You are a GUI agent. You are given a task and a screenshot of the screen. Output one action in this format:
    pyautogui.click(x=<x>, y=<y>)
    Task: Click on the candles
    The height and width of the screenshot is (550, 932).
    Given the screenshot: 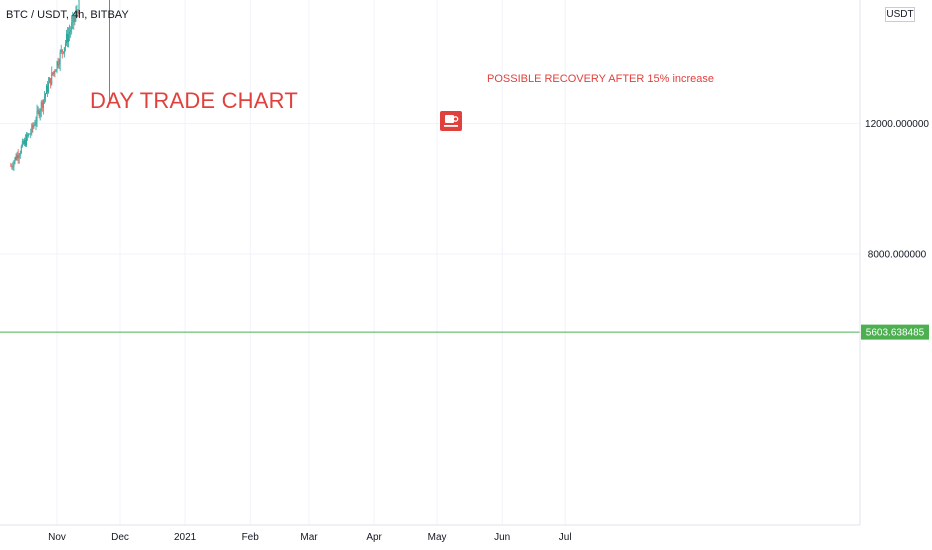 What is the action you would take?
    pyautogui.click(x=60, y=86)
    